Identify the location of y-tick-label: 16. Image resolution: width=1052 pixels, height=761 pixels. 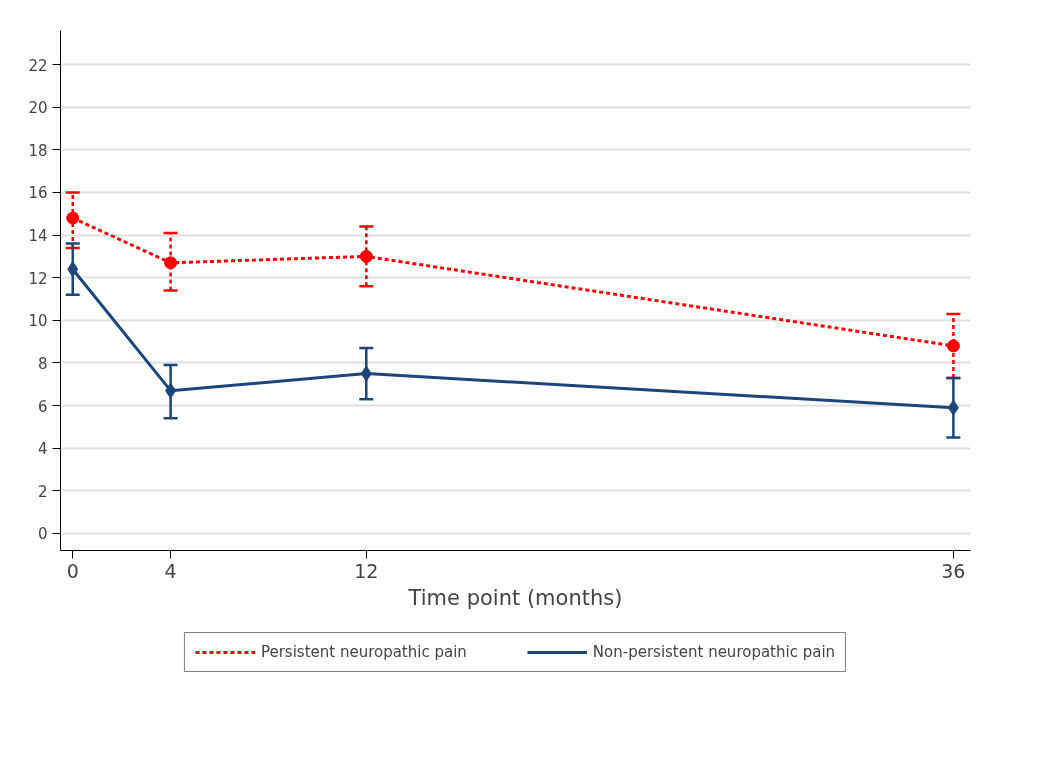
(38, 193).